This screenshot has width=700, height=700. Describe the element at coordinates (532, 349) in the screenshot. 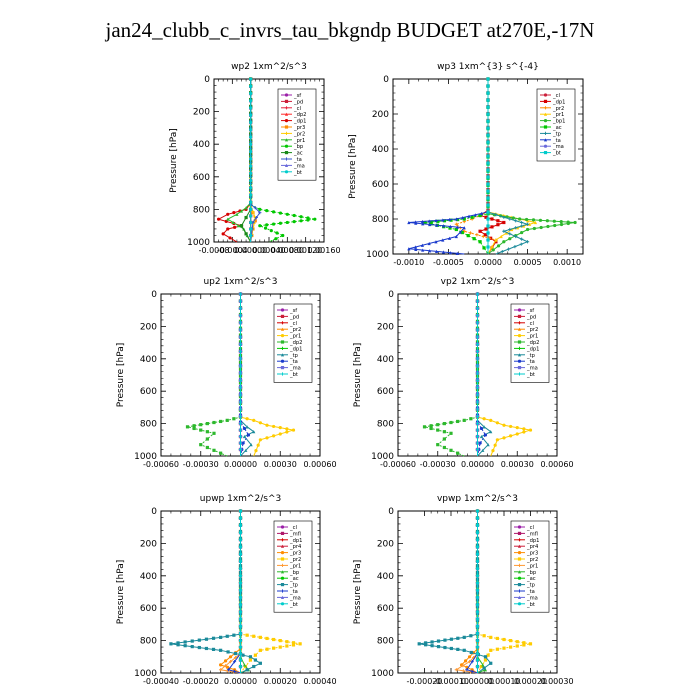

I see `chart3-legend-label: _dp1` at that location.